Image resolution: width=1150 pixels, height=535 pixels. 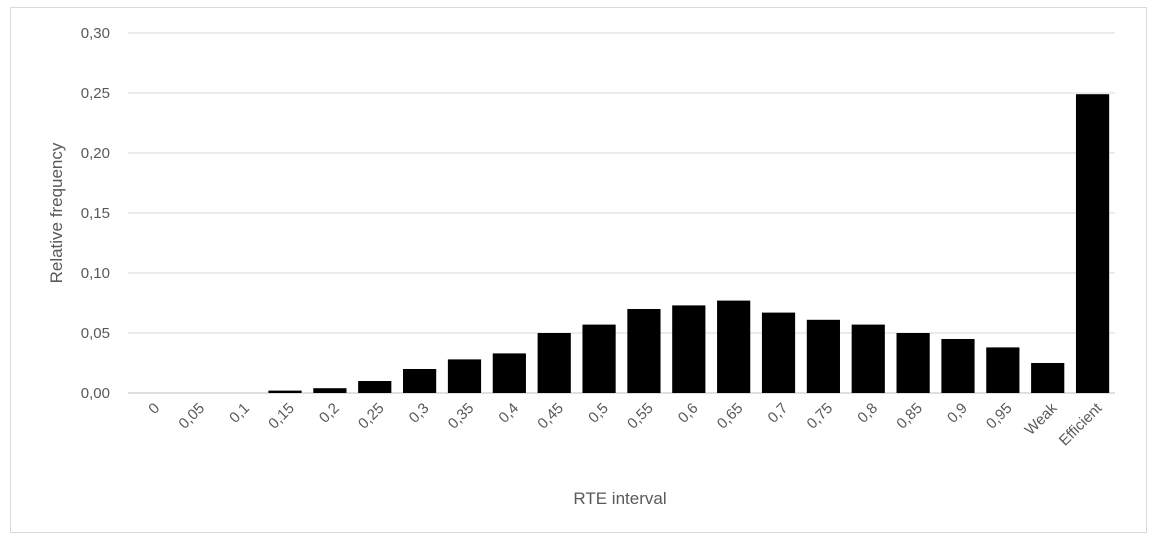 What do you see at coordinates (508, 413) in the screenshot?
I see `x-tick-label: 0,4` at bounding box center [508, 413].